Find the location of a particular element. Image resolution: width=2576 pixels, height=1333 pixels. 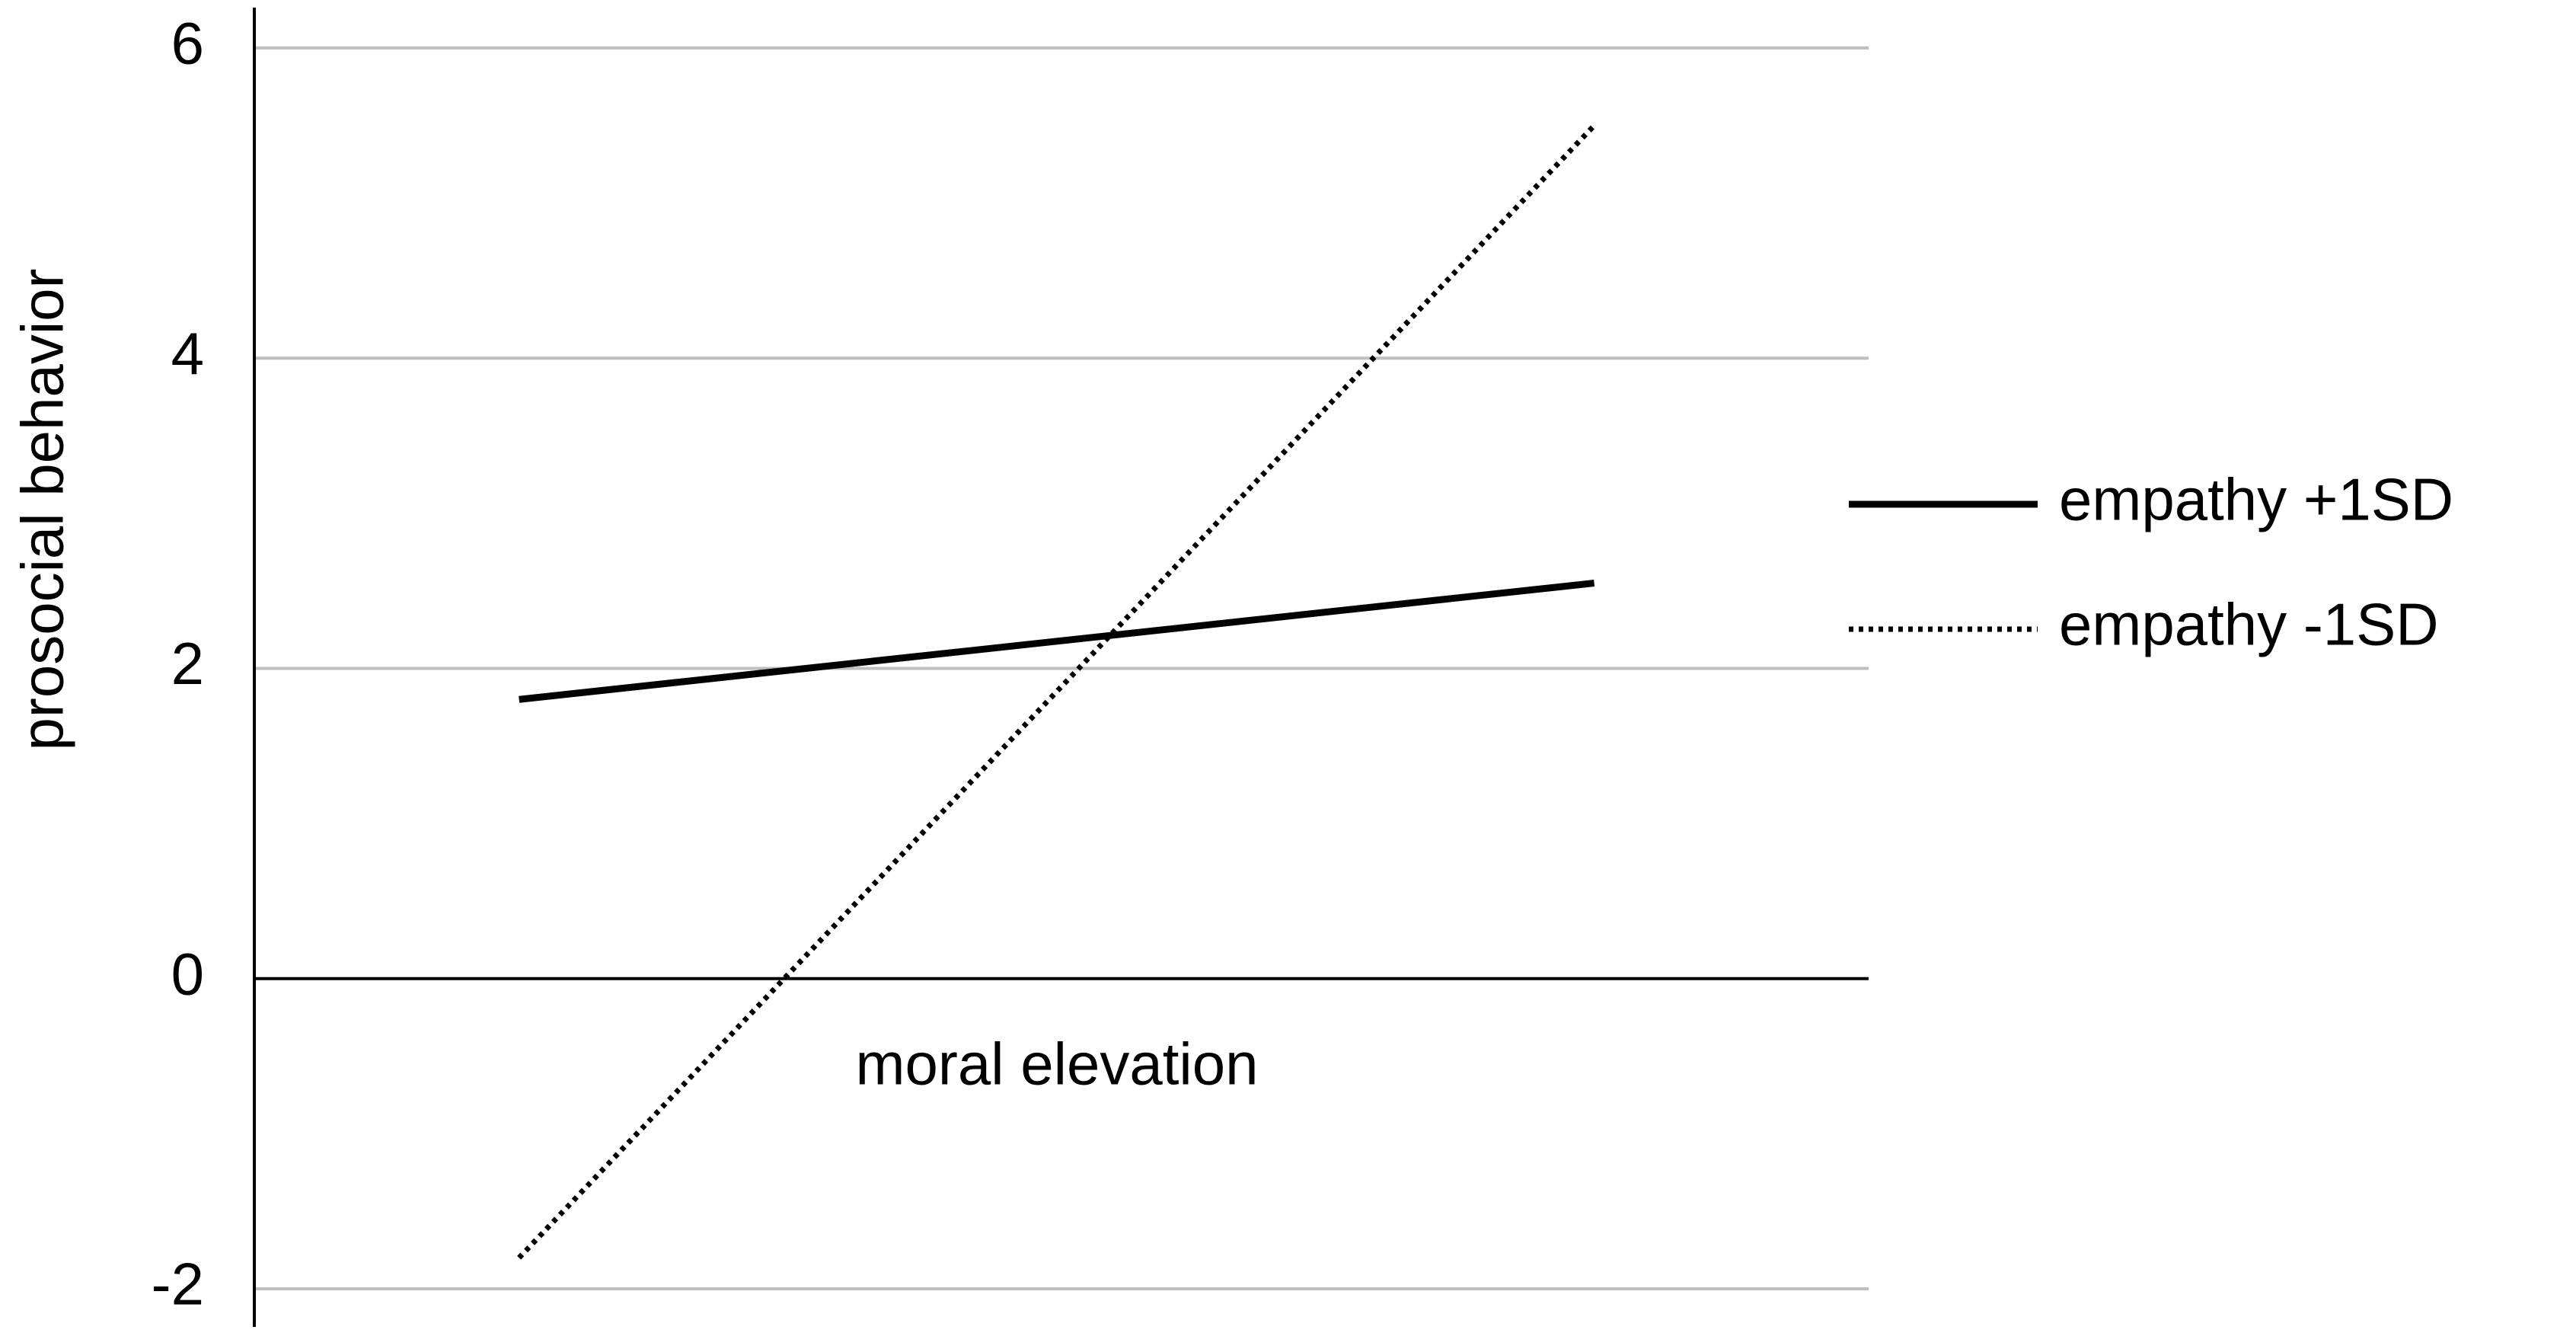

legend-label: empathy -1SD is located at coordinates (2249, 624).